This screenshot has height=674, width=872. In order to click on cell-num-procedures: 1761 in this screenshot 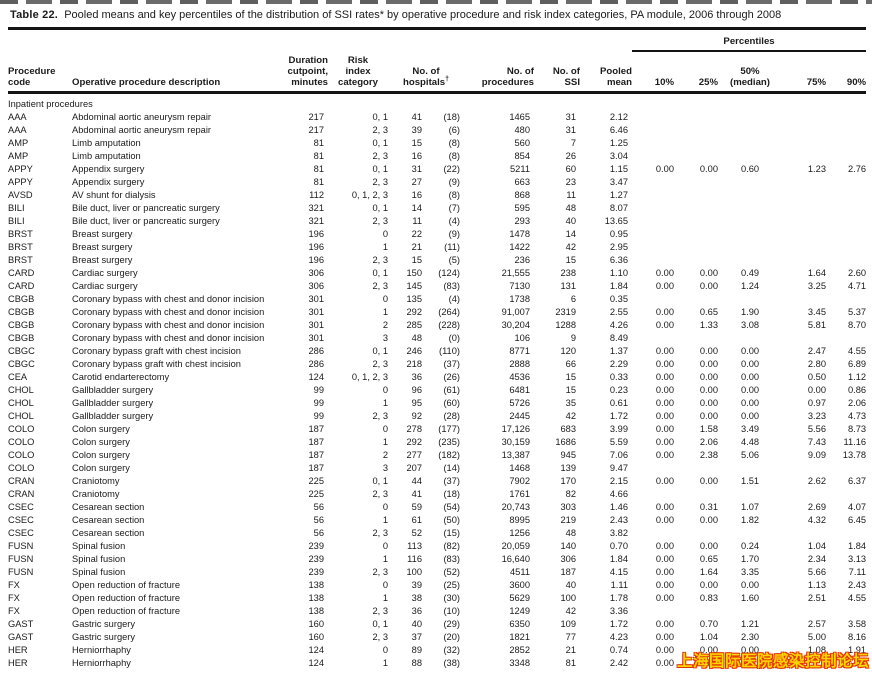, I will do `click(519, 494)`.